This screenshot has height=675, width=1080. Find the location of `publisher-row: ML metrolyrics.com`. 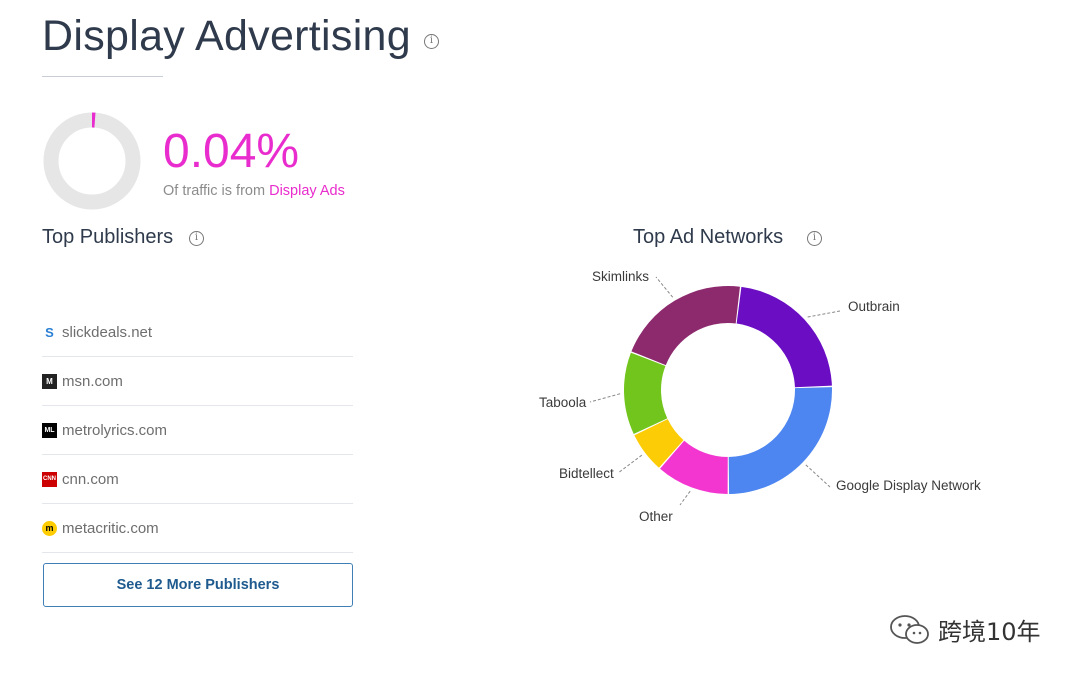

publisher-row: ML metrolyrics.com is located at coordinates (197, 430).